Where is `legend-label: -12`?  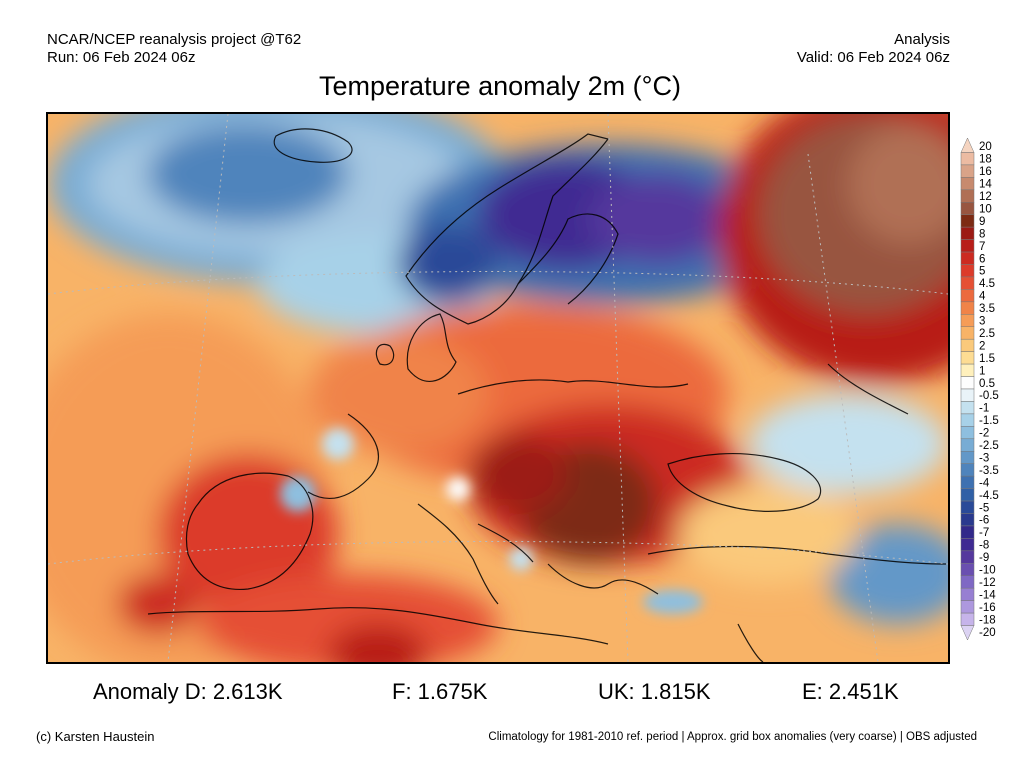
legend-label: -12 is located at coordinates (987, 583).